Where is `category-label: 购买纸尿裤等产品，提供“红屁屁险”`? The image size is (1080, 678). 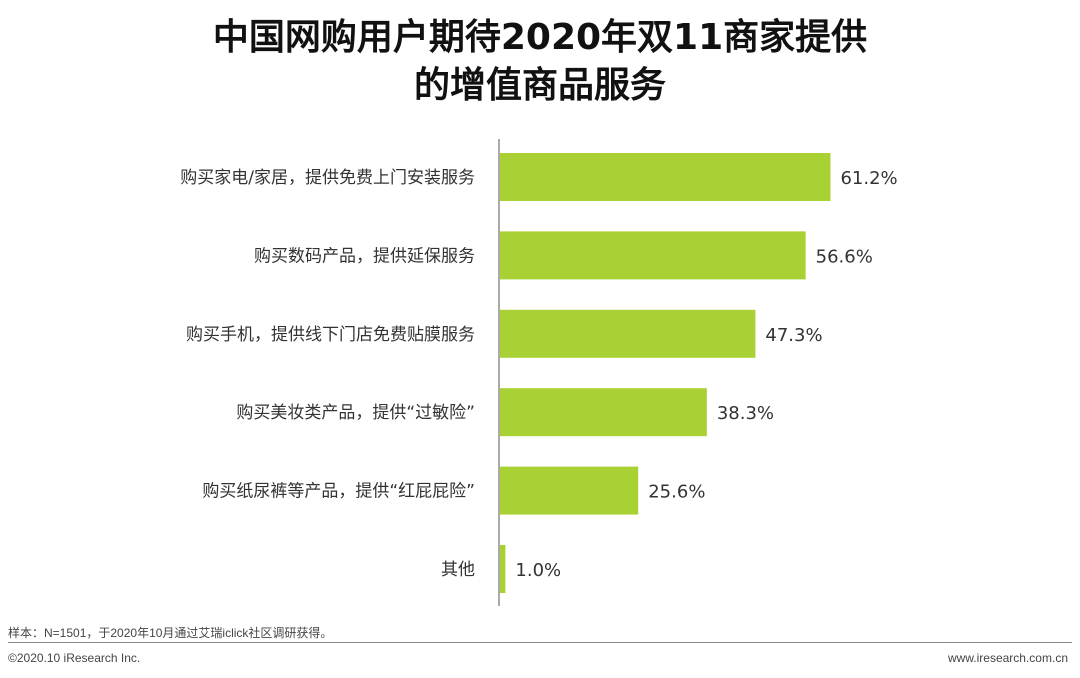 category-label: 购买纸尿裤等产品，提供“红屁屁险” is located at coordinates (338, 492).